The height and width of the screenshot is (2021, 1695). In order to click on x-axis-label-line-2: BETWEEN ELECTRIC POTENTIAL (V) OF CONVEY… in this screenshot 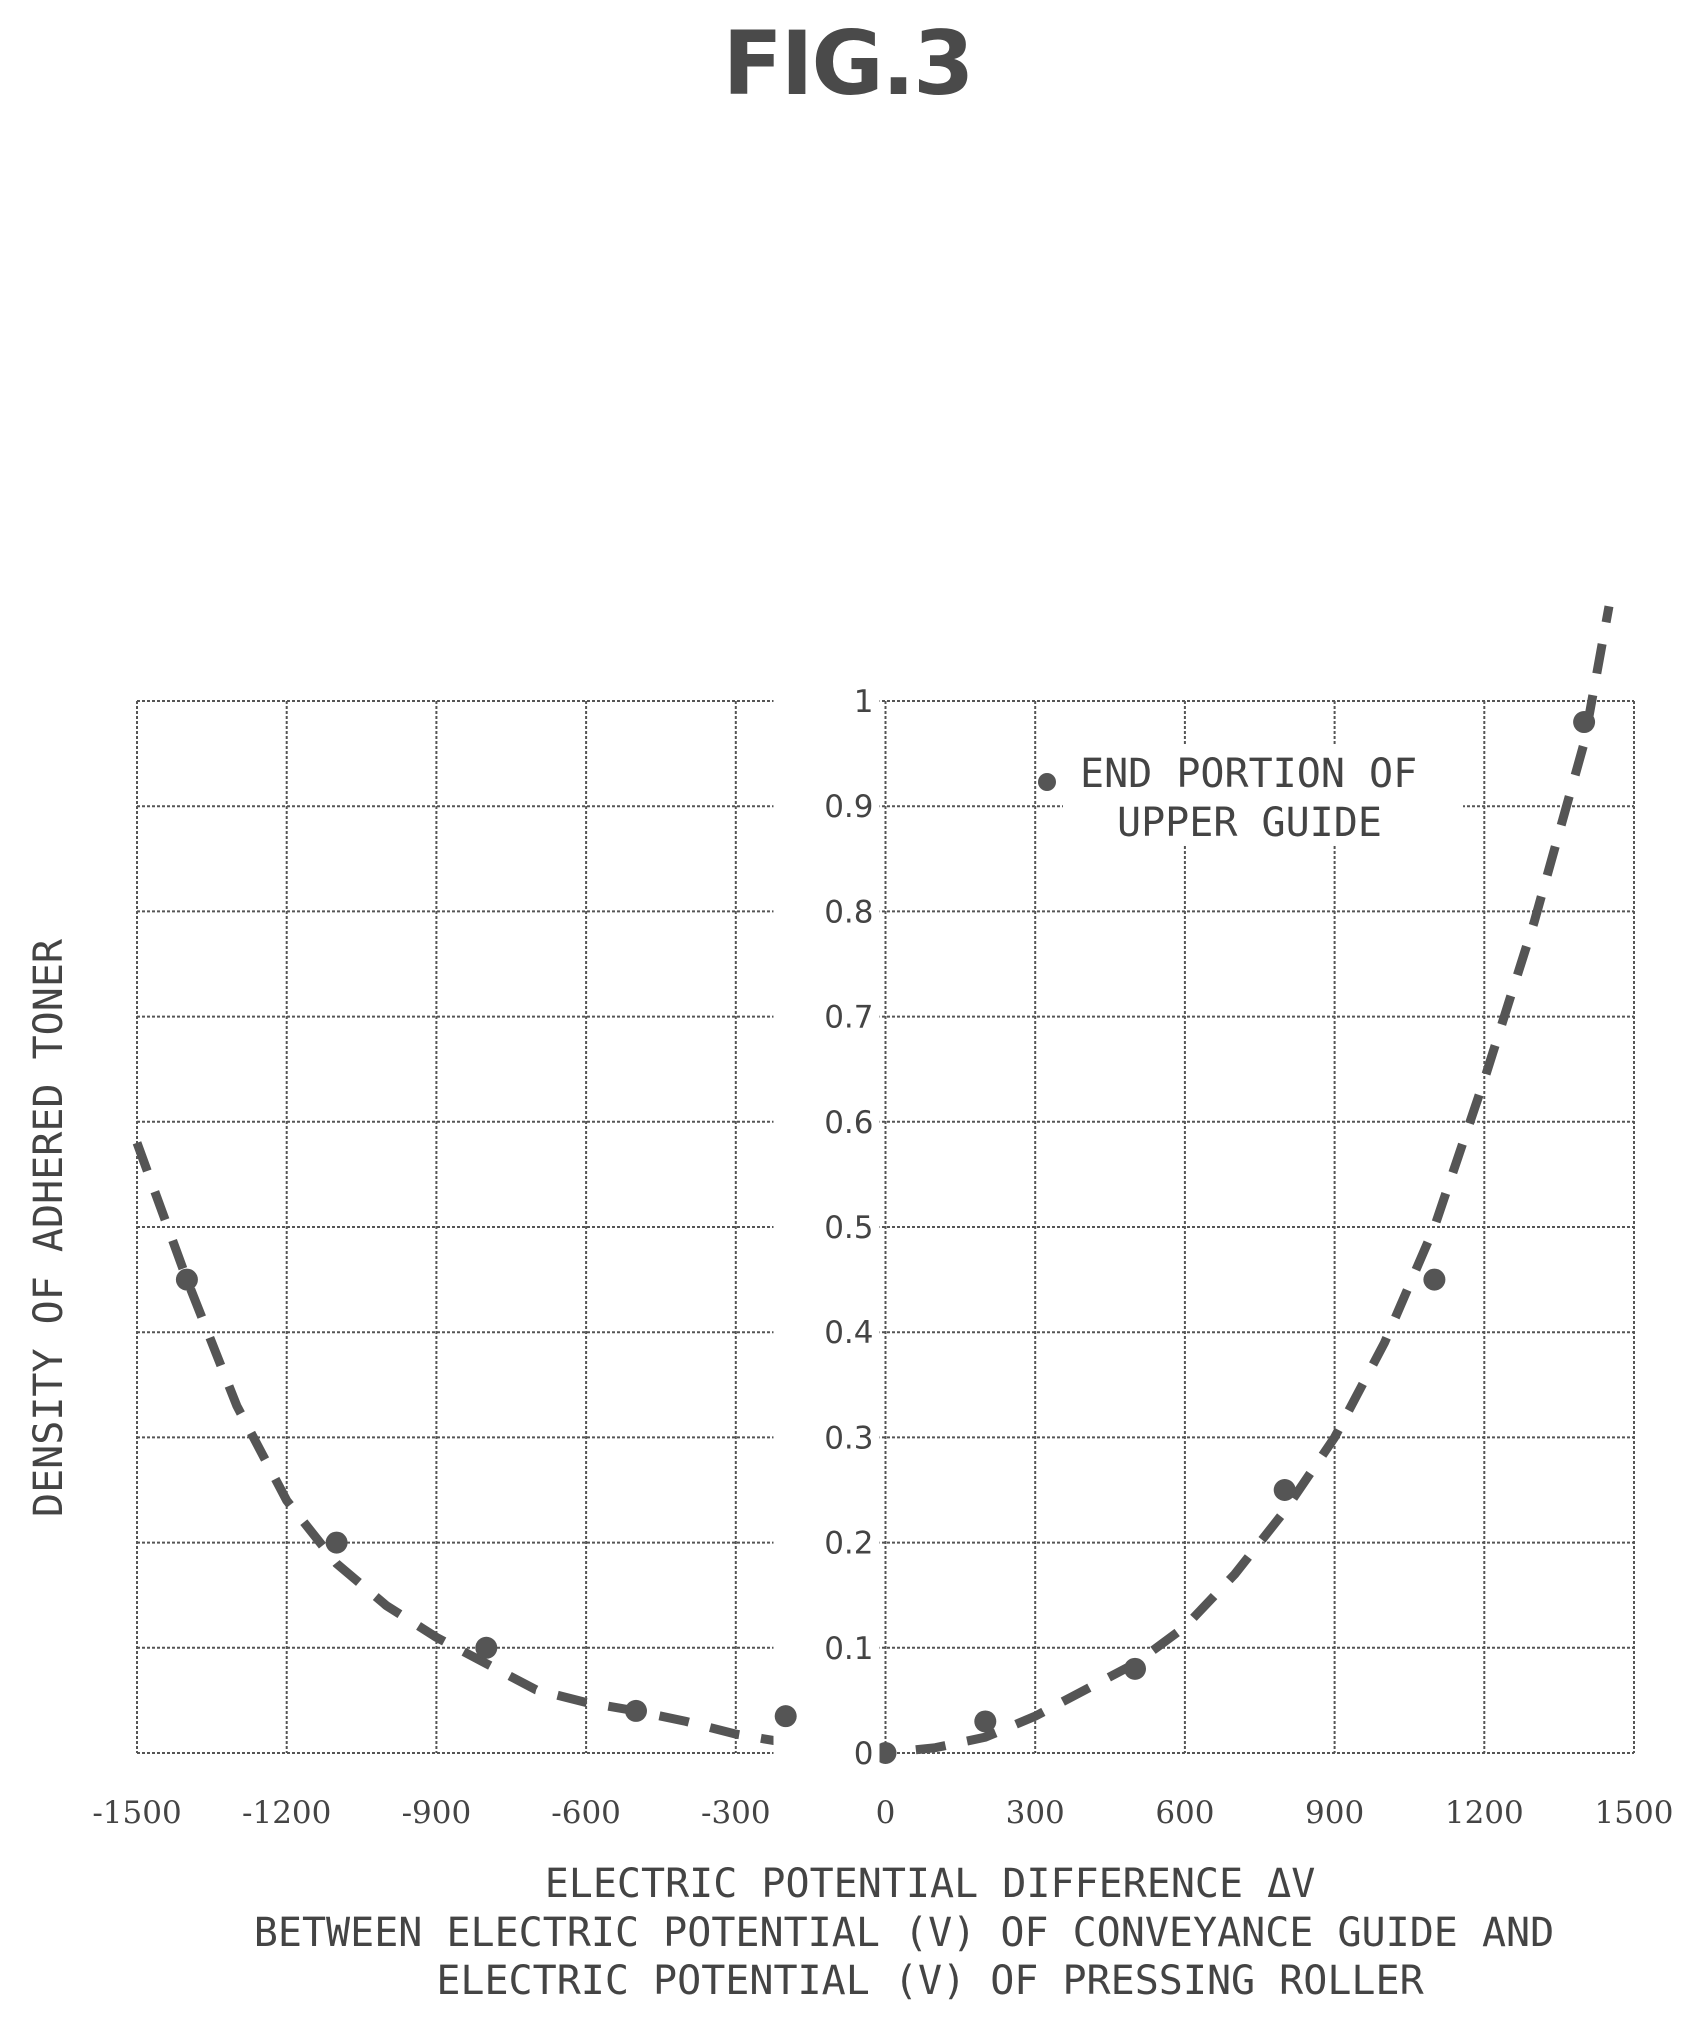, I will do `click(904, 1933)`.